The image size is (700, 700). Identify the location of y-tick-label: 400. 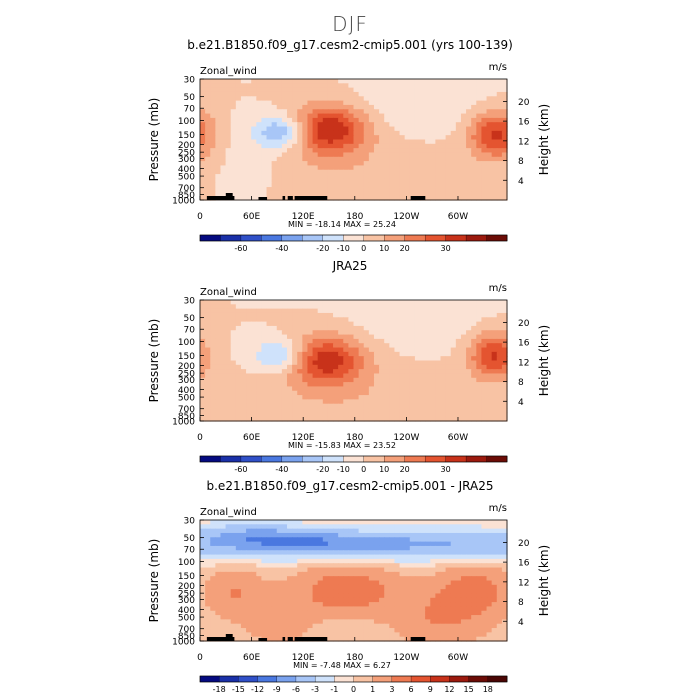
(186, 391).